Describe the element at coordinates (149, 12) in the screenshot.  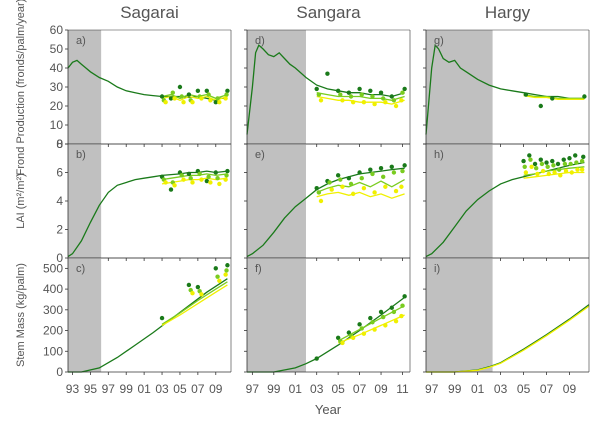
I see `column-title: Sagarai` at that location.